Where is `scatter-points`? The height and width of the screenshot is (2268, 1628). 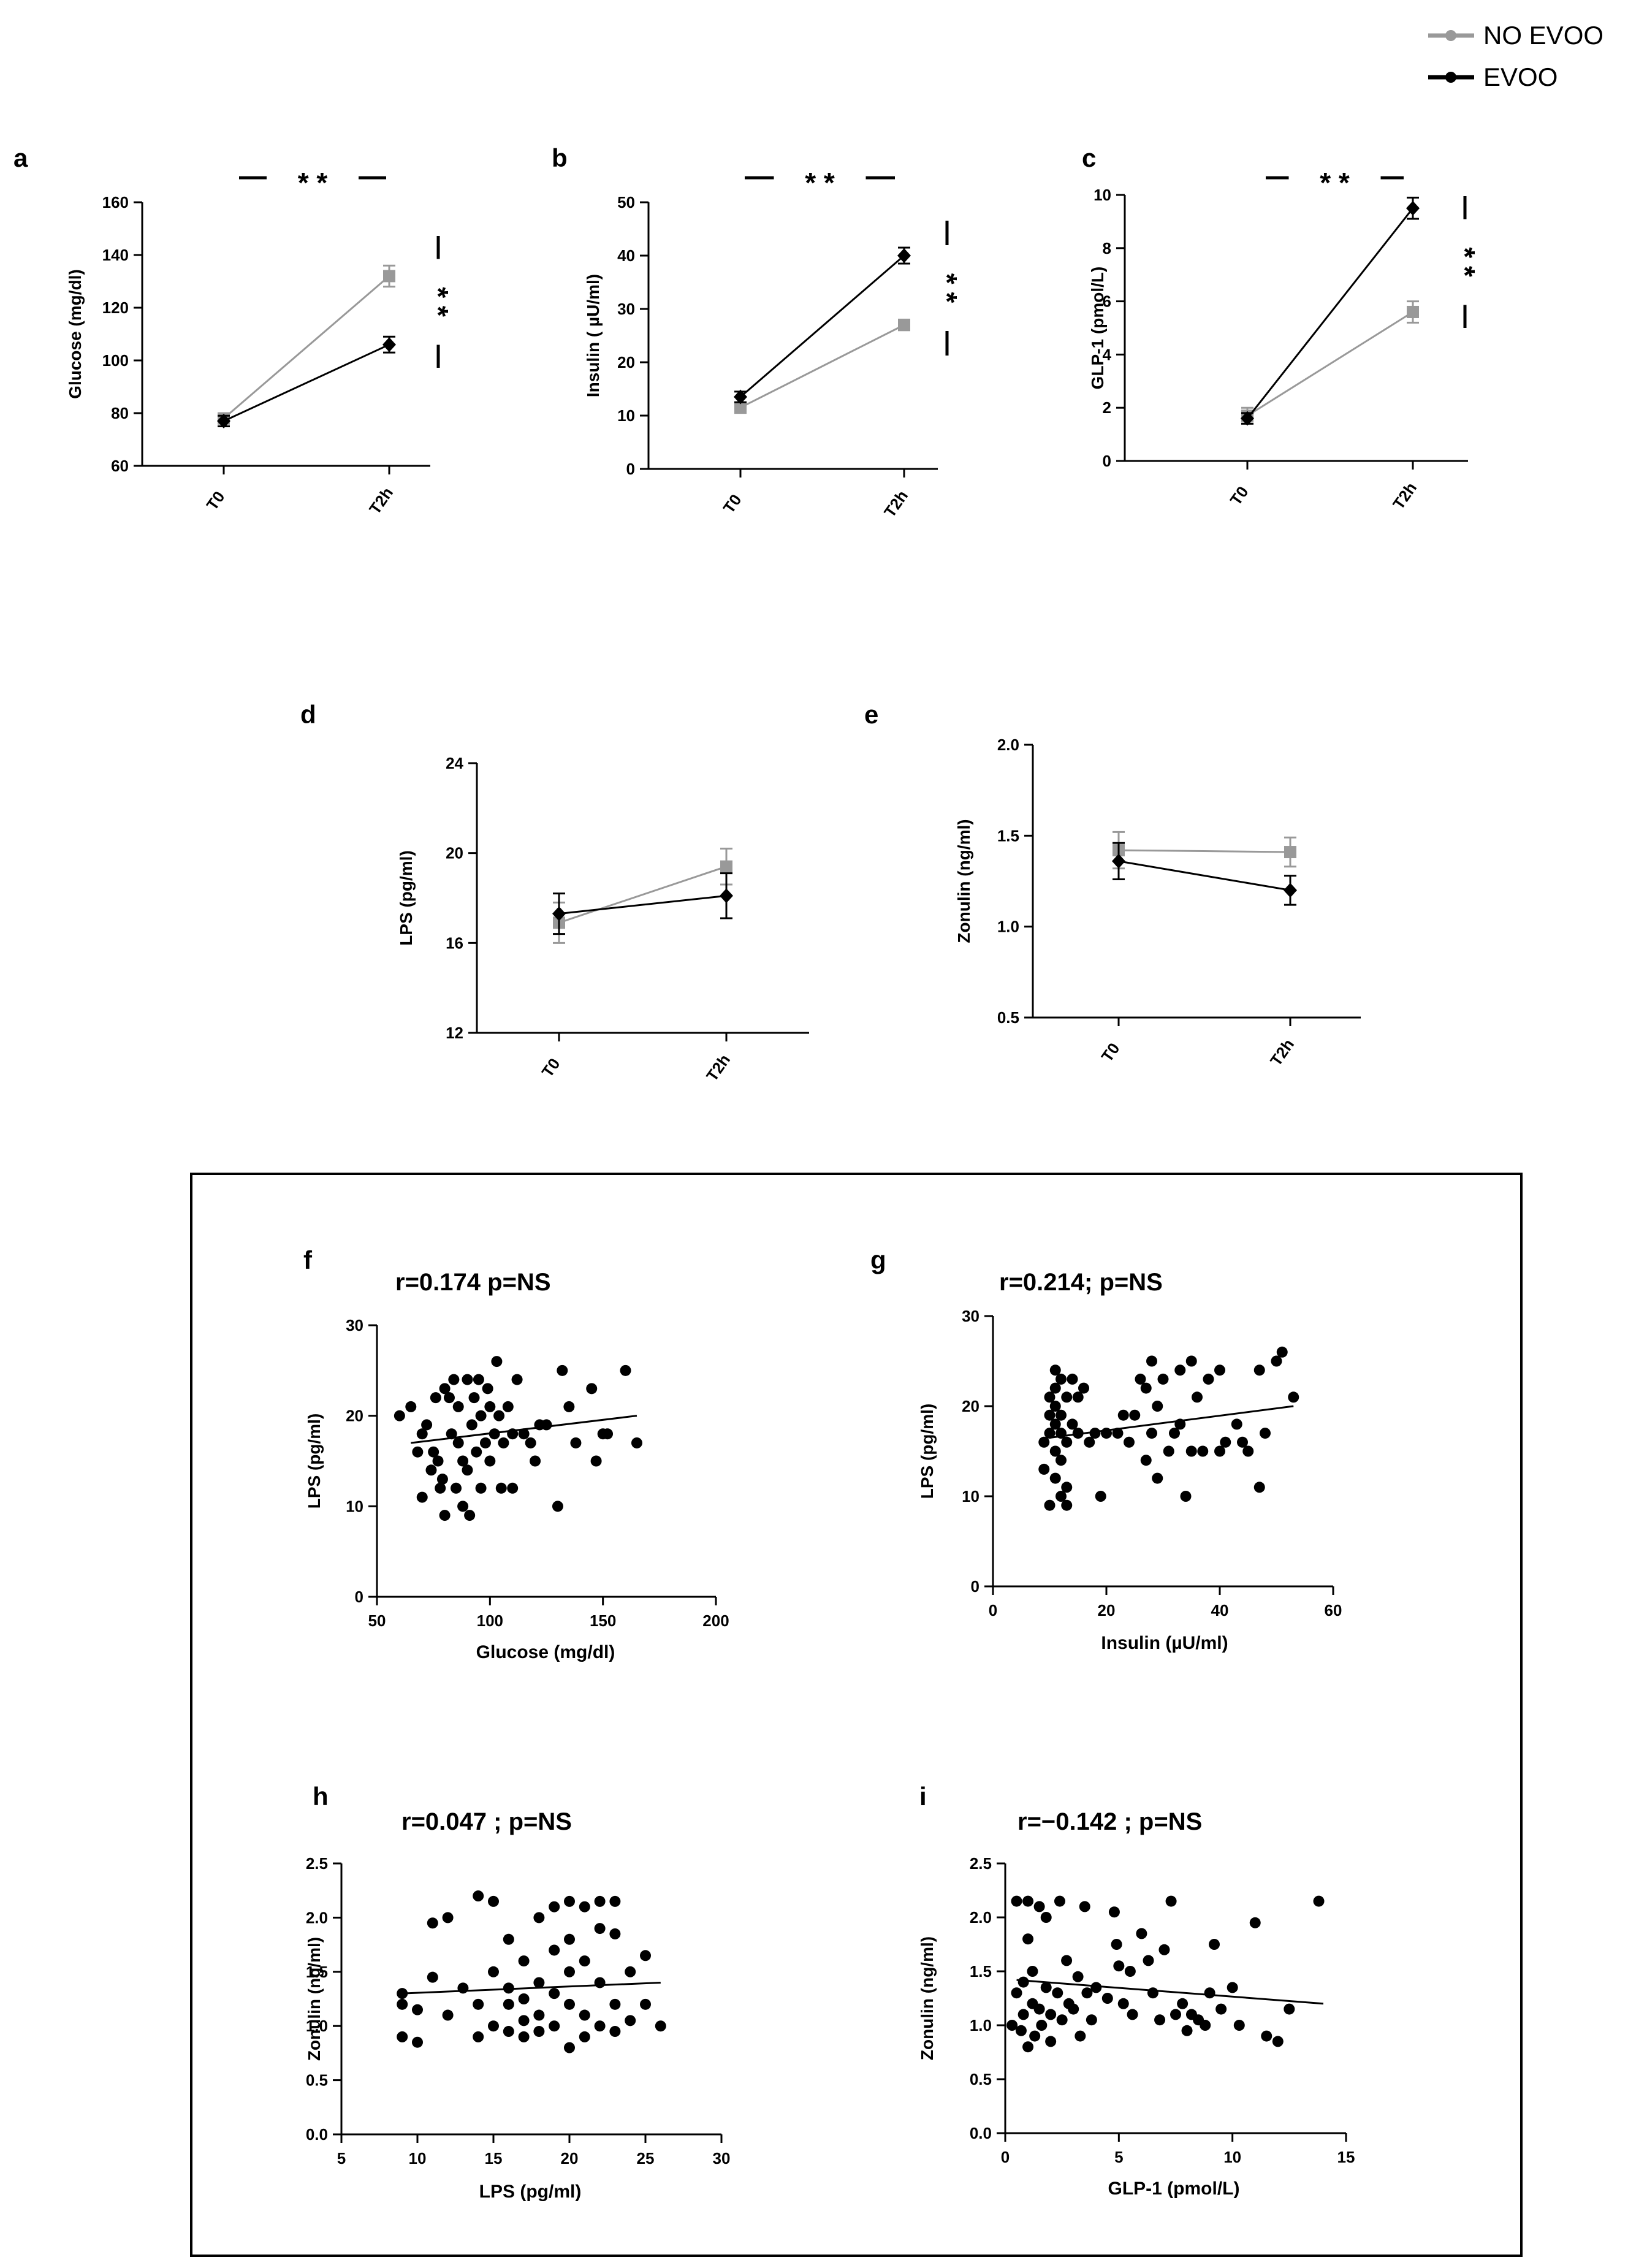
scatter-points is located at coordinates (518, 1438).